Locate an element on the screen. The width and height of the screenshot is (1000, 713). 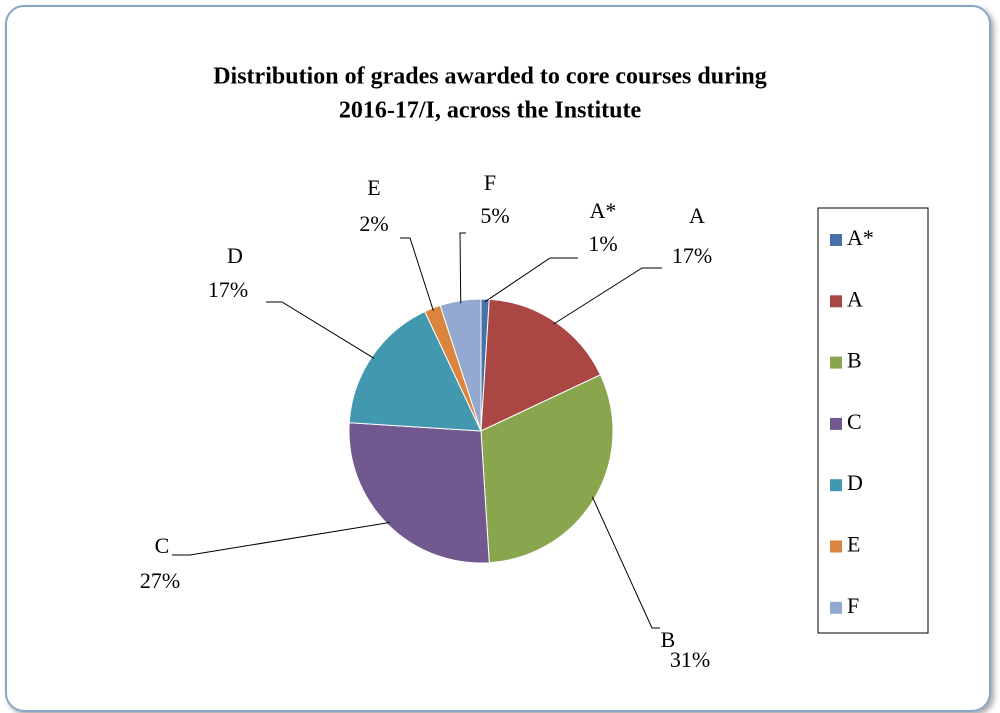
data-label: 5% is located at coordinates (494, 215).